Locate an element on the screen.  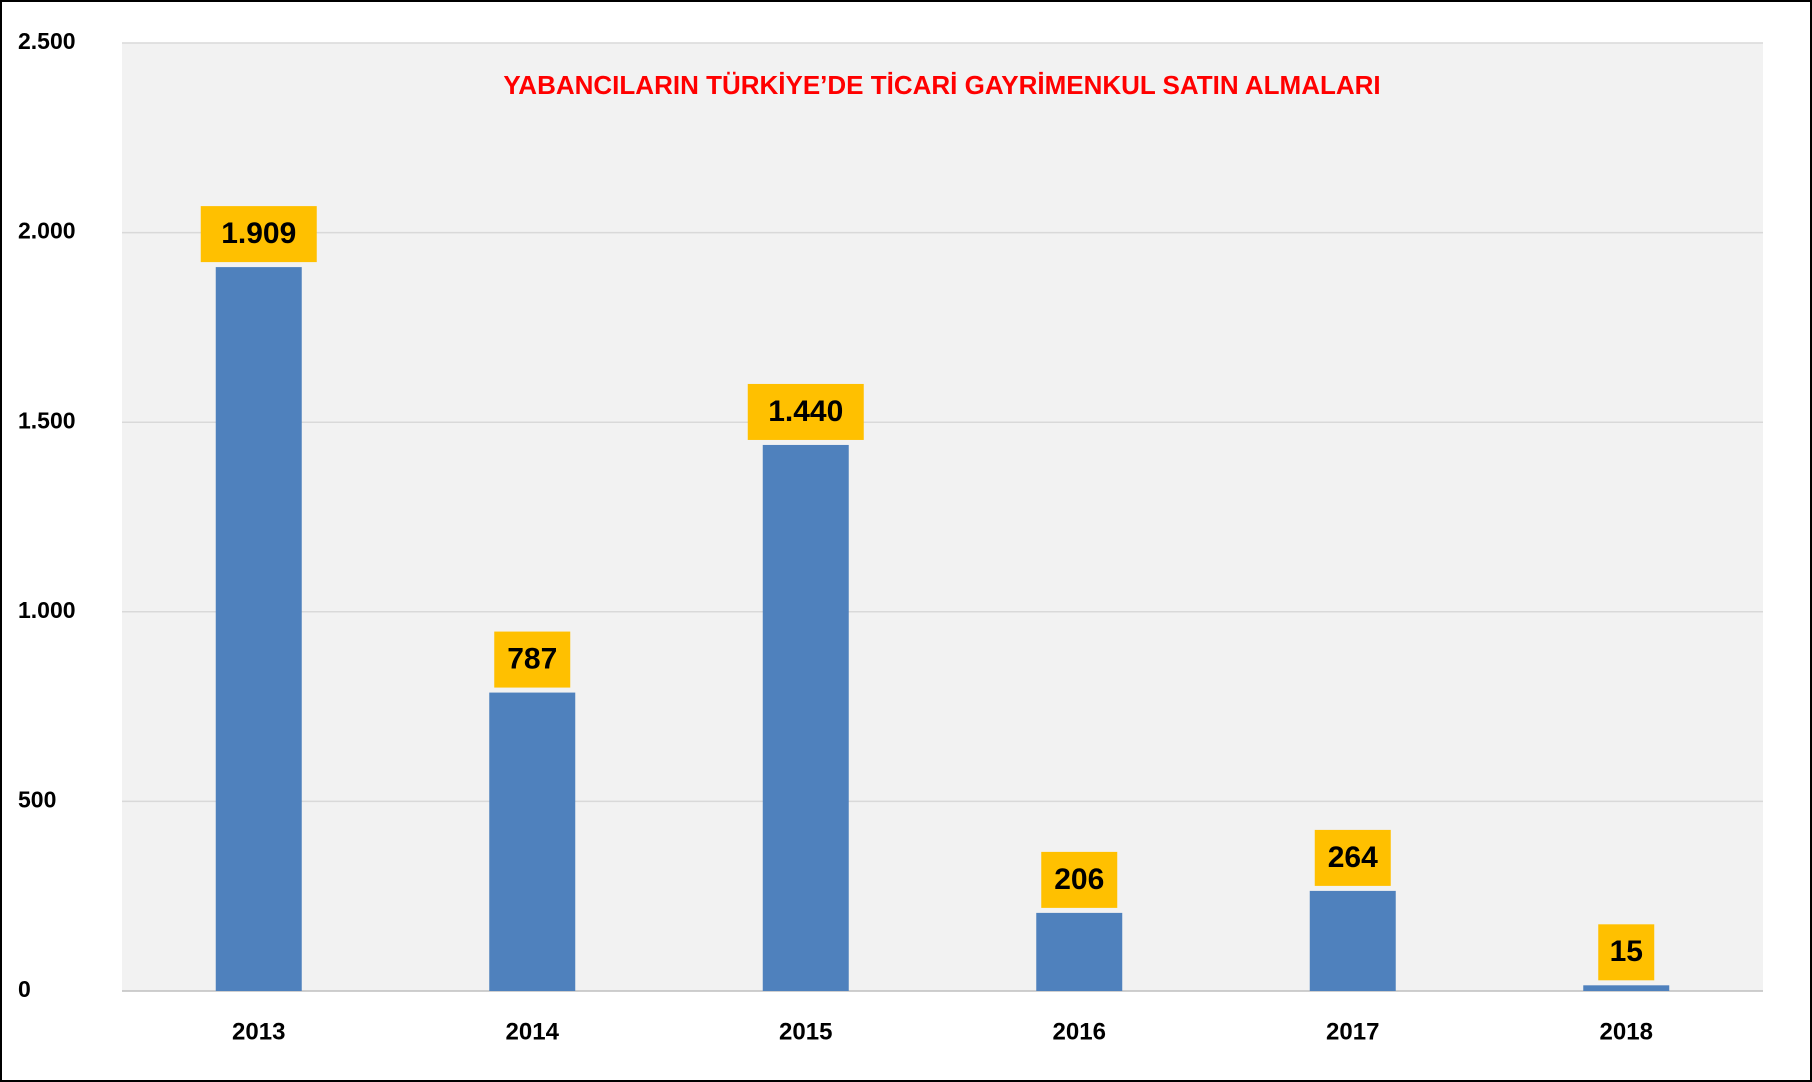
data-label: 1.909 is located at coordinates (258, 233).